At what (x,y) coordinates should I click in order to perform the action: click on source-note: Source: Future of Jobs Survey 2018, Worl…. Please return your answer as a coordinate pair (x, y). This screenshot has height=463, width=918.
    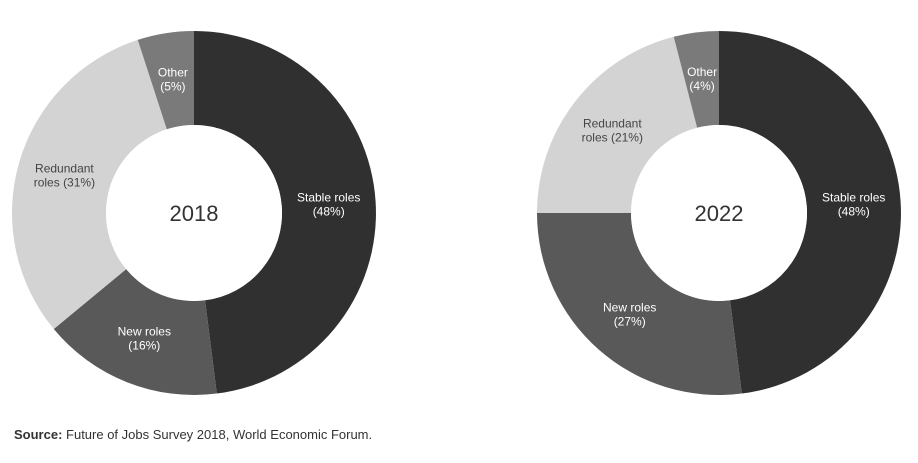
    Looking at the image, I should click on (193, 434).